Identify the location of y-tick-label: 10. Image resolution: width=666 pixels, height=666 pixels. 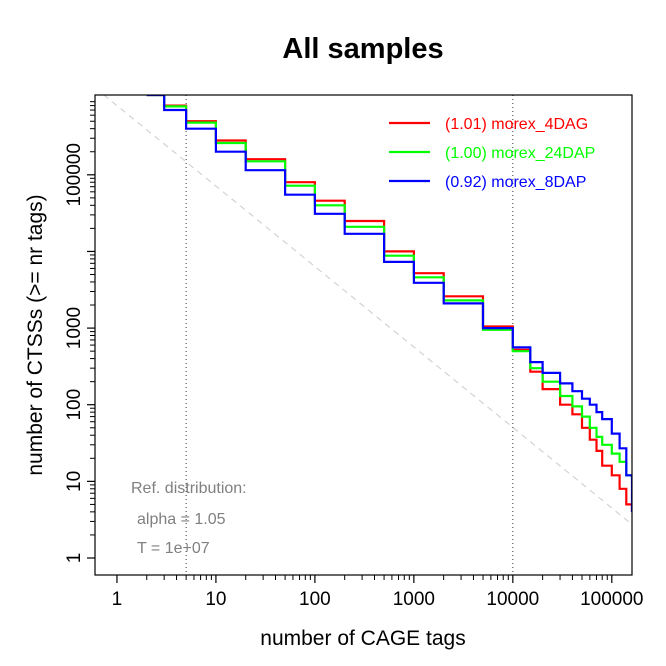
(74, 481).